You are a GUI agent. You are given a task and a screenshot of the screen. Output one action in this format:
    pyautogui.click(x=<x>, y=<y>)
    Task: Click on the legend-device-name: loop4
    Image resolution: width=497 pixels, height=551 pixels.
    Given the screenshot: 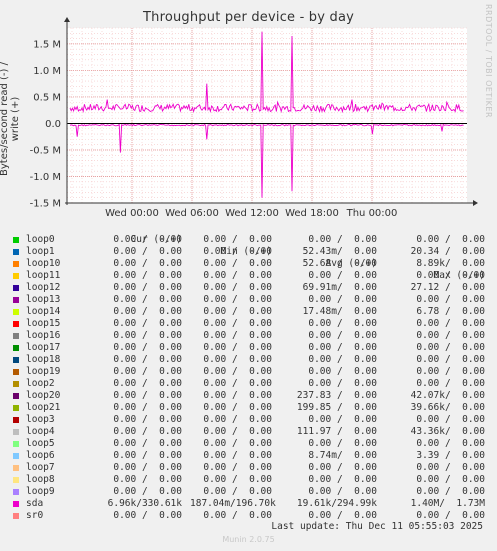 What is the action you would take?
    pyautogui.click(x=40, y=431)
    